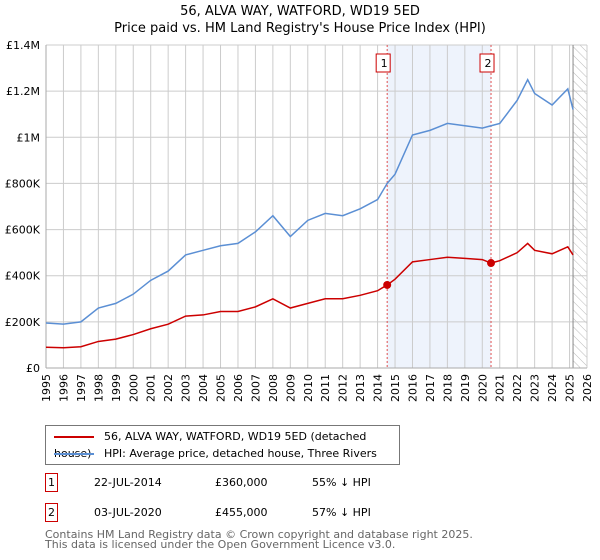 This screenshot has width=600, height=560. Describe the element at coordinates (133, 388) in the screenshot. I see `x-tick-label: 2000` at that location.